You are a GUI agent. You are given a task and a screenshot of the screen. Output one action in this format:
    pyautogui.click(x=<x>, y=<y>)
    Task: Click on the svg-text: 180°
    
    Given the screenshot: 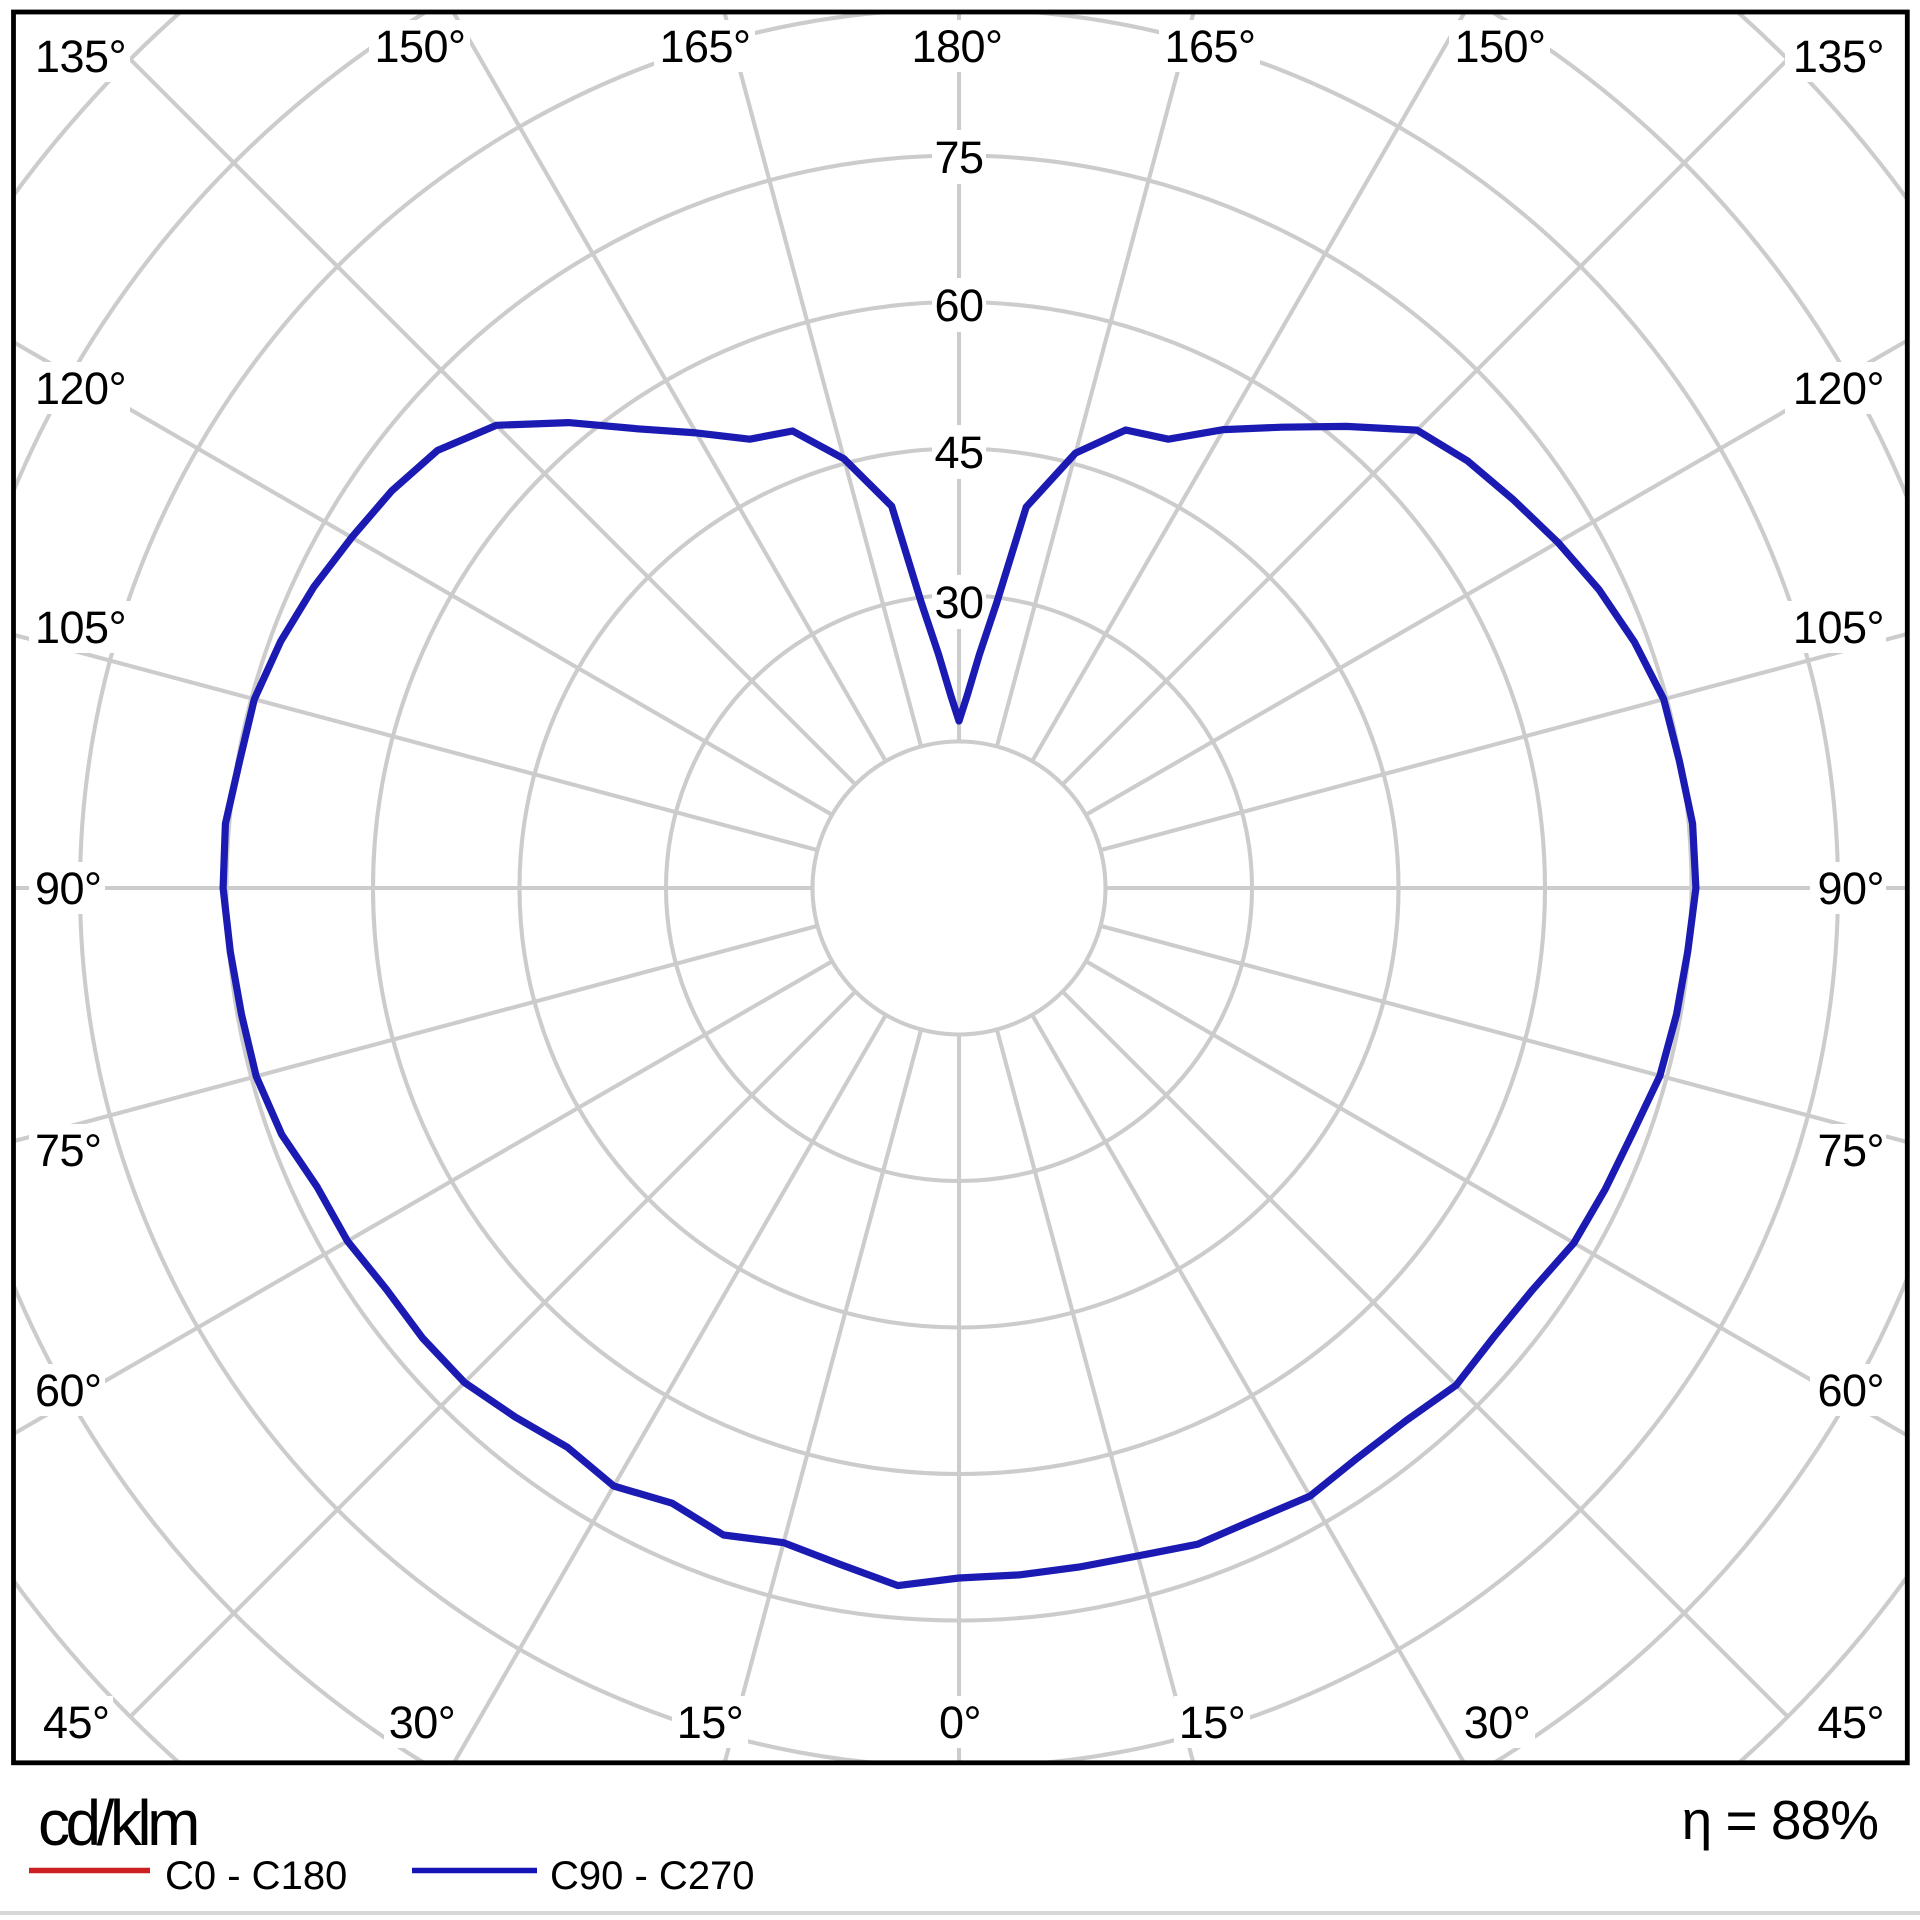 What is the action you would take?
    pyautogui.click(x=956, y=46)
    